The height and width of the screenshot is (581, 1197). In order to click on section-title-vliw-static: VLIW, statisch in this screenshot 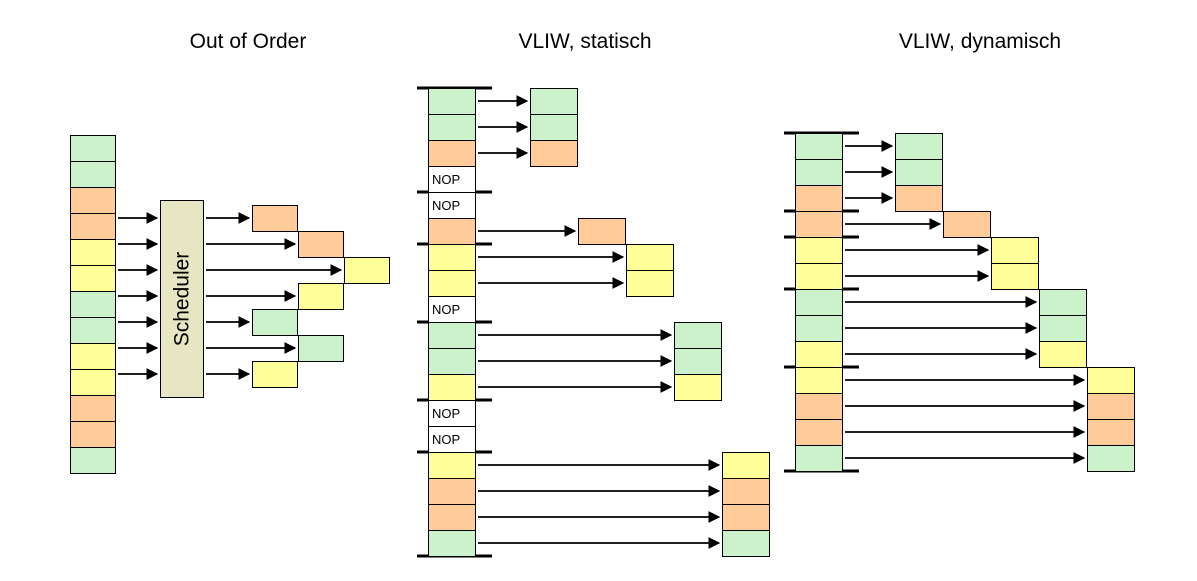, I will do `click(585, 41)`.